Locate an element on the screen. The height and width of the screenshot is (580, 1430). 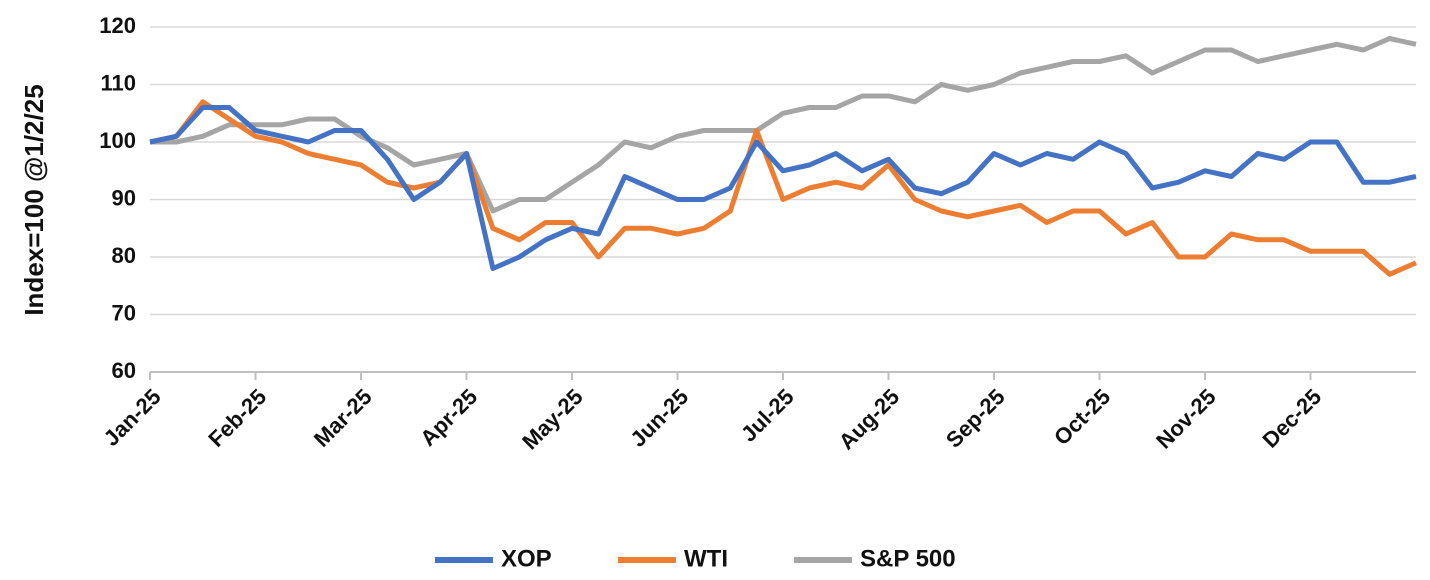
y-tick-label: 60 is located at coordinates (124, 370).